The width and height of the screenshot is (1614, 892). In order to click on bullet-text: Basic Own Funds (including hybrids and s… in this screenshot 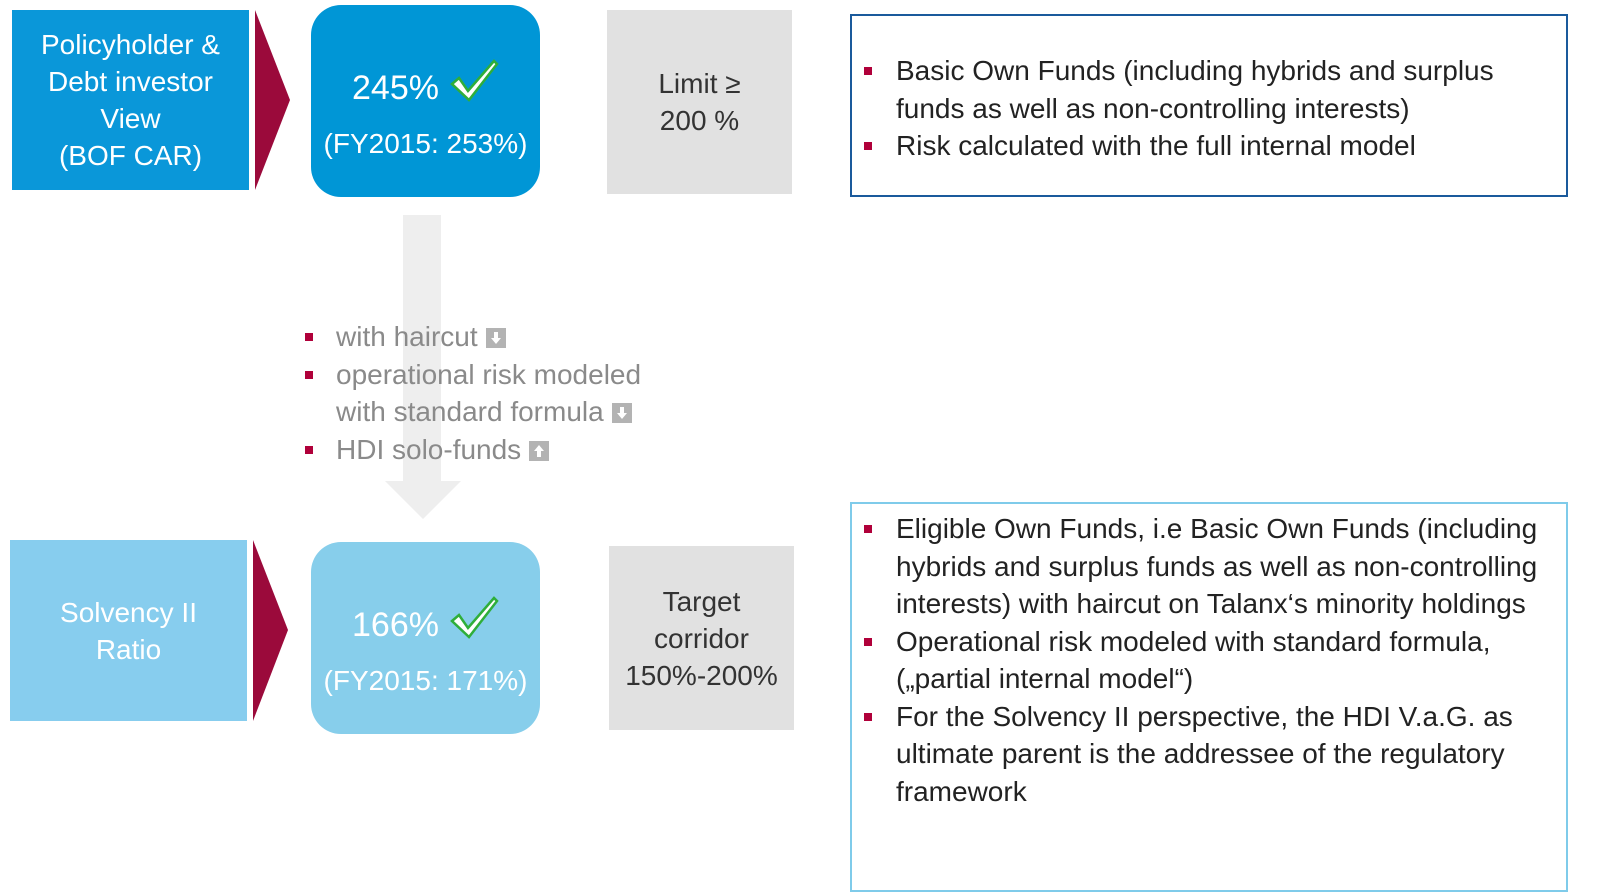, I will do `click(1195, 89)`.